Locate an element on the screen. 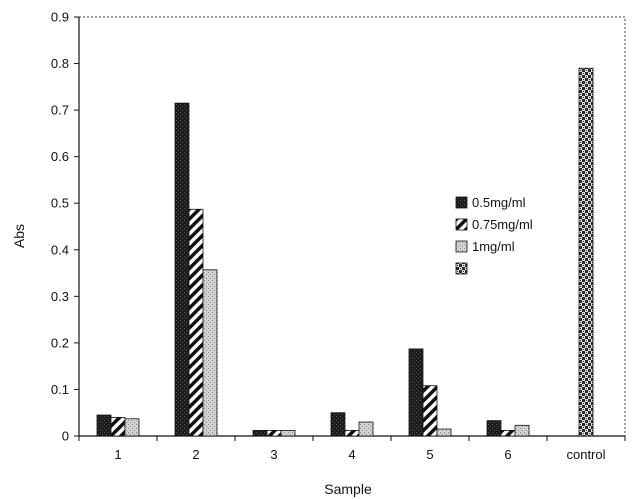 This screenshot has width=639, height=499. x-tick-label: 6 is located at coordinates (507, 454).